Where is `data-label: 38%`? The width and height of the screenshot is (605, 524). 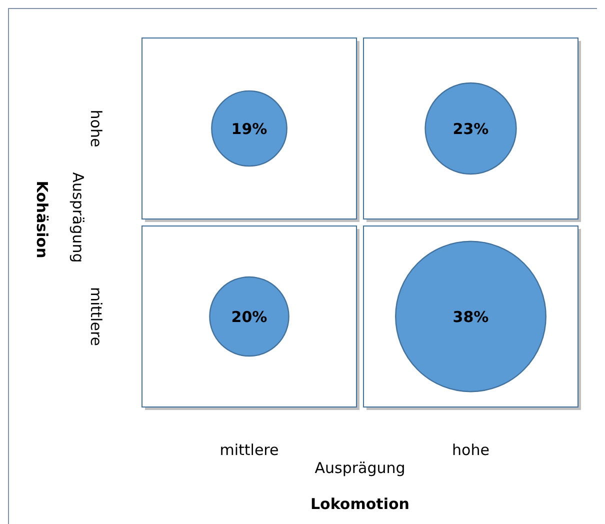
data-label: 38% is located at coordinates (470, 317).